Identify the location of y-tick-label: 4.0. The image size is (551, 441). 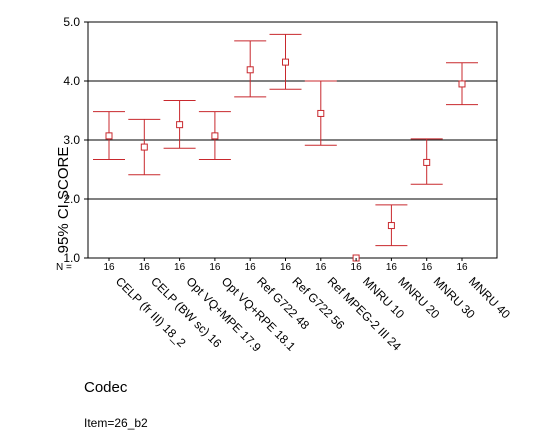
(71, 81).